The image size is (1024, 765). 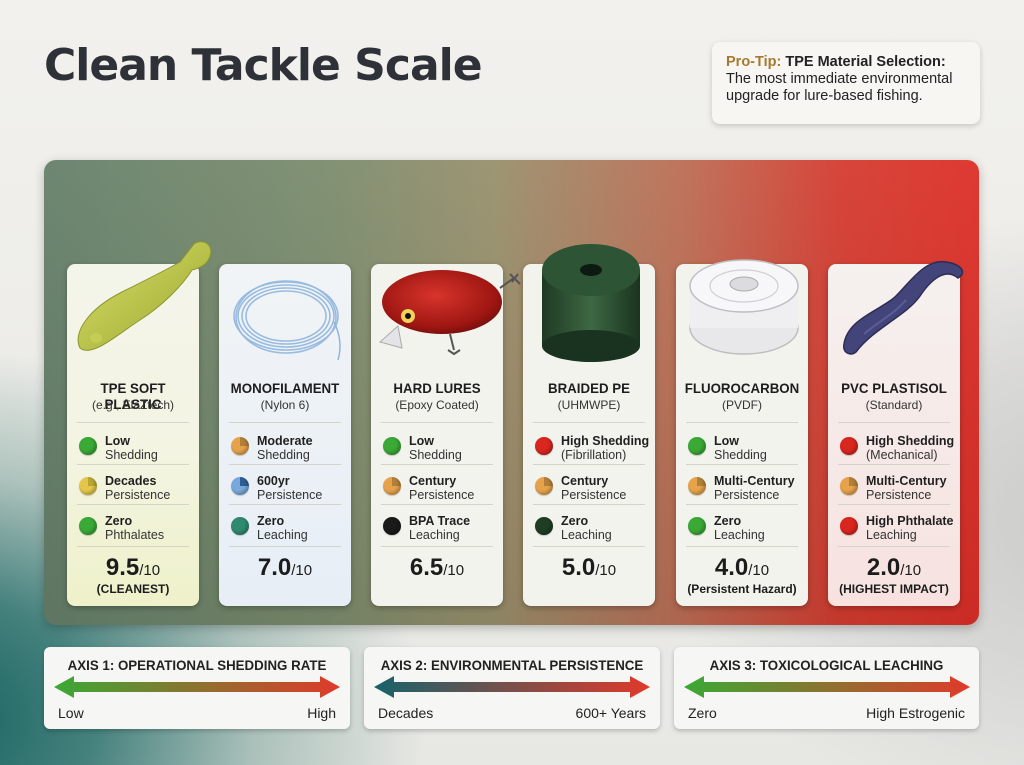 I want to click on material-subtitle: (PVDF), so click(x=742, y=405).